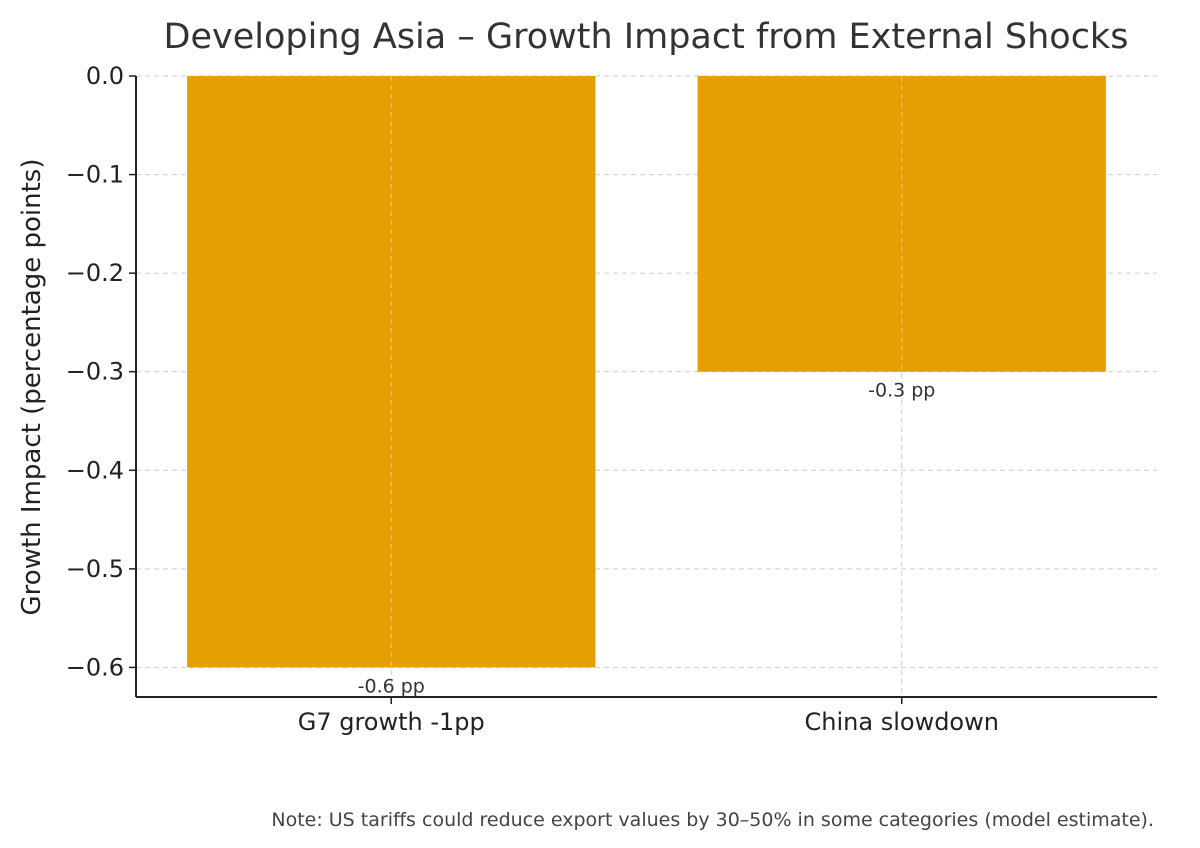 The height and width of the screenshot is (848, 1200). What do you see at coordinates (648, 722) in the screenshot?
I see `x-tick-labels: G7 growth -1pp China slowdown` at bounding box center [648, 722].